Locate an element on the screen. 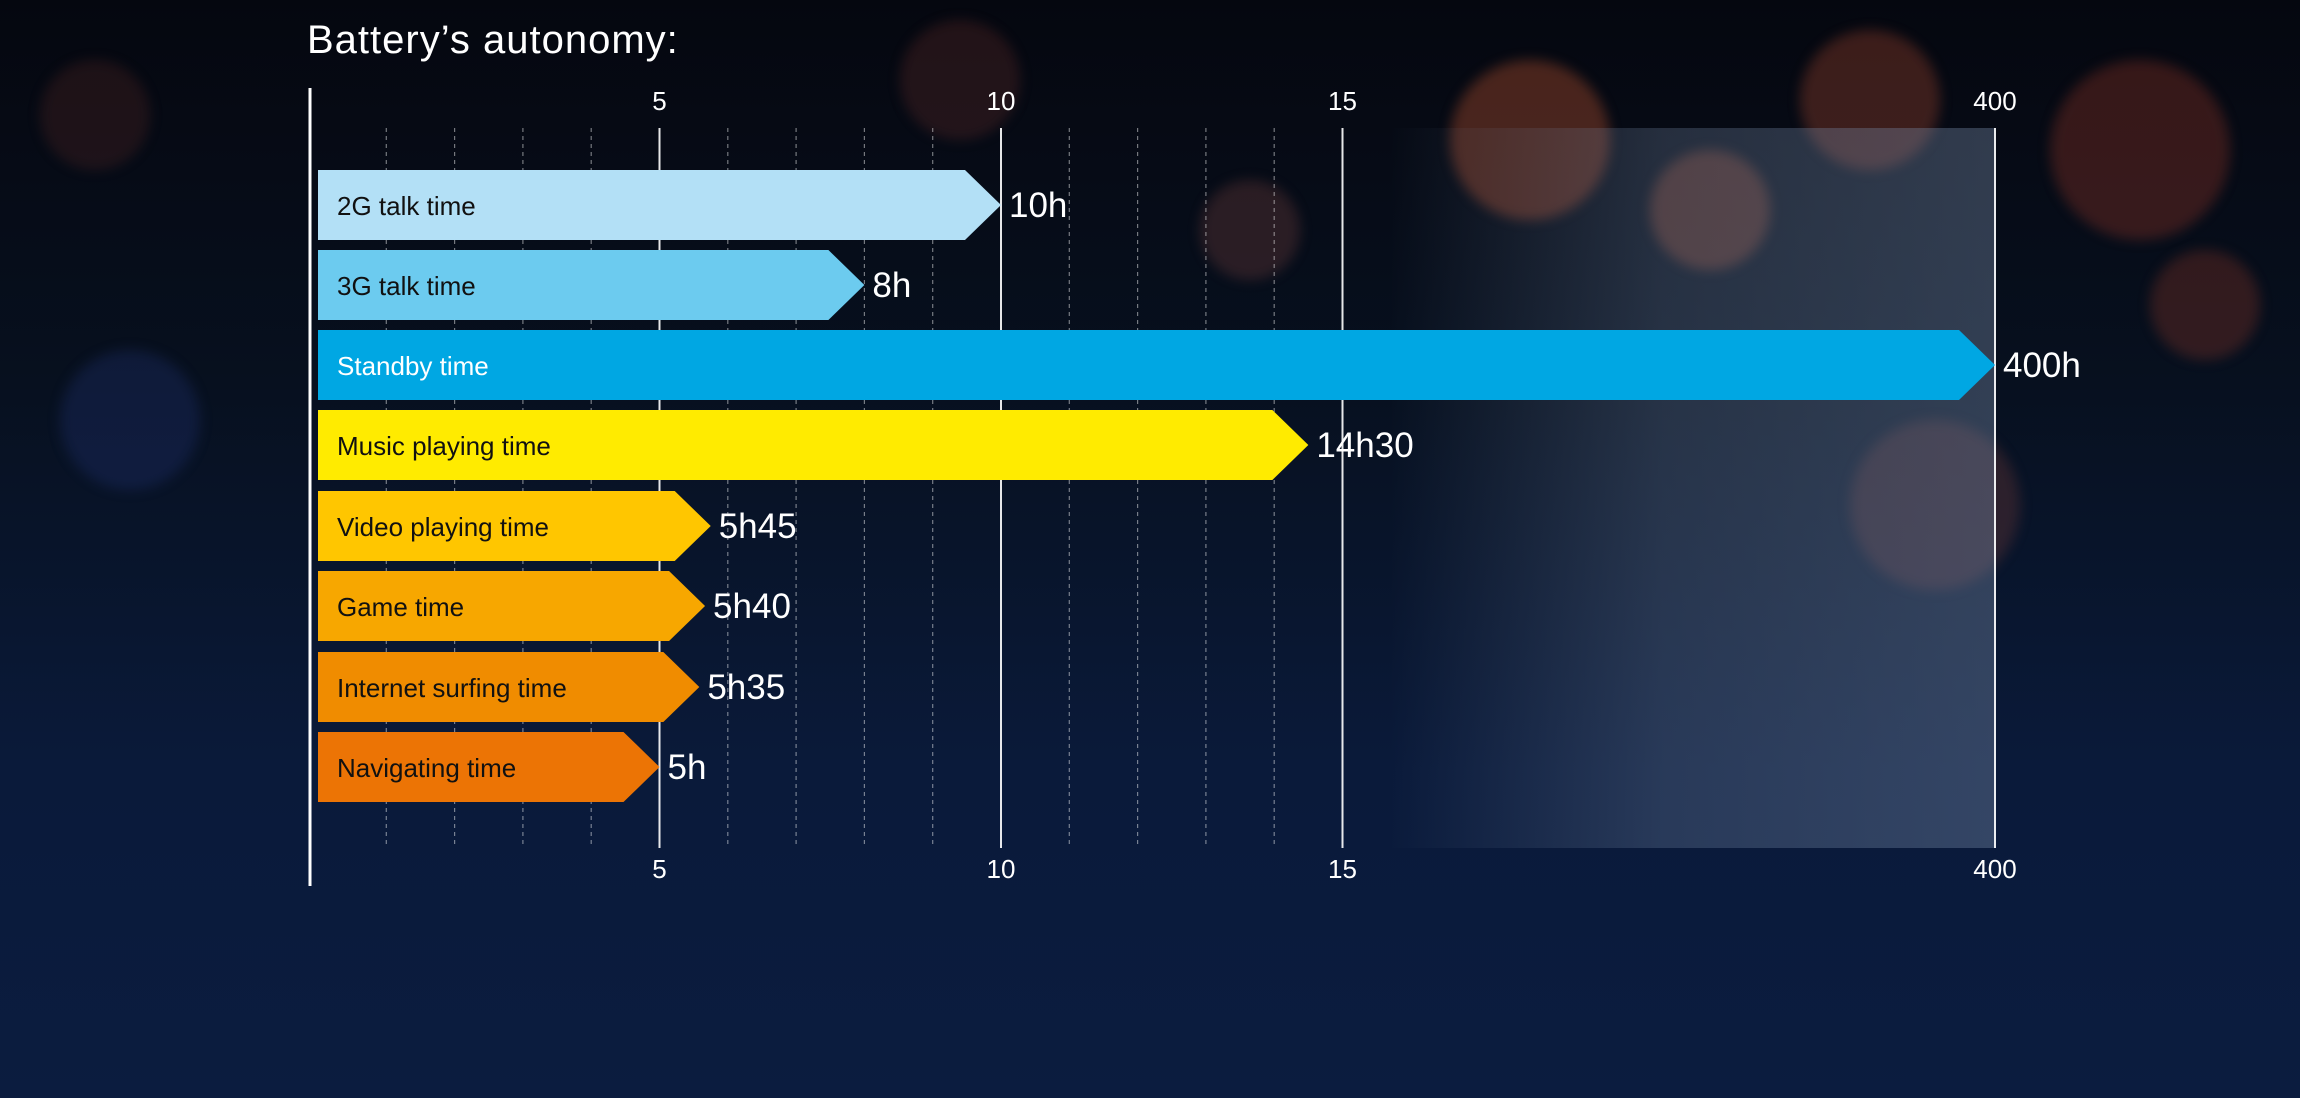  bar-category-label: 3G talk time is located at coordinates (406, 286).